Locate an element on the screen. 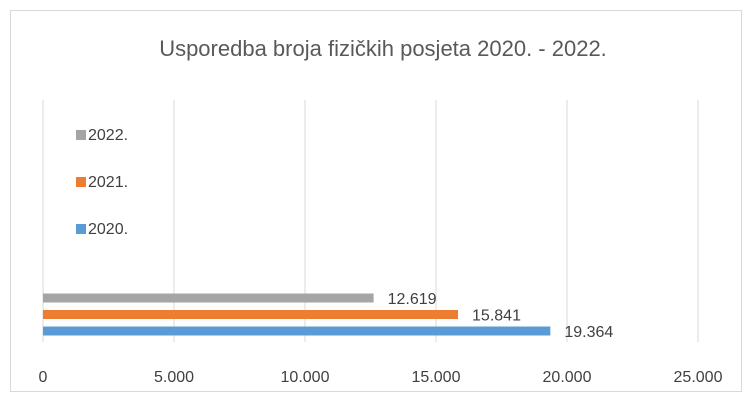 This screenshot has width=753, height=401. data-label: 15.841 is located at coordinates (496, 316).